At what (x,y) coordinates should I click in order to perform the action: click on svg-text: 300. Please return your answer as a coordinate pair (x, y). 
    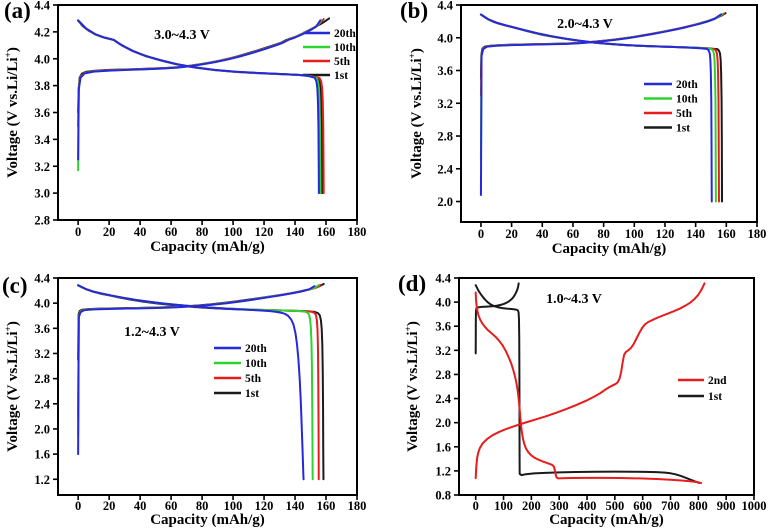
    Looking at the image, I should click on (559, 506).